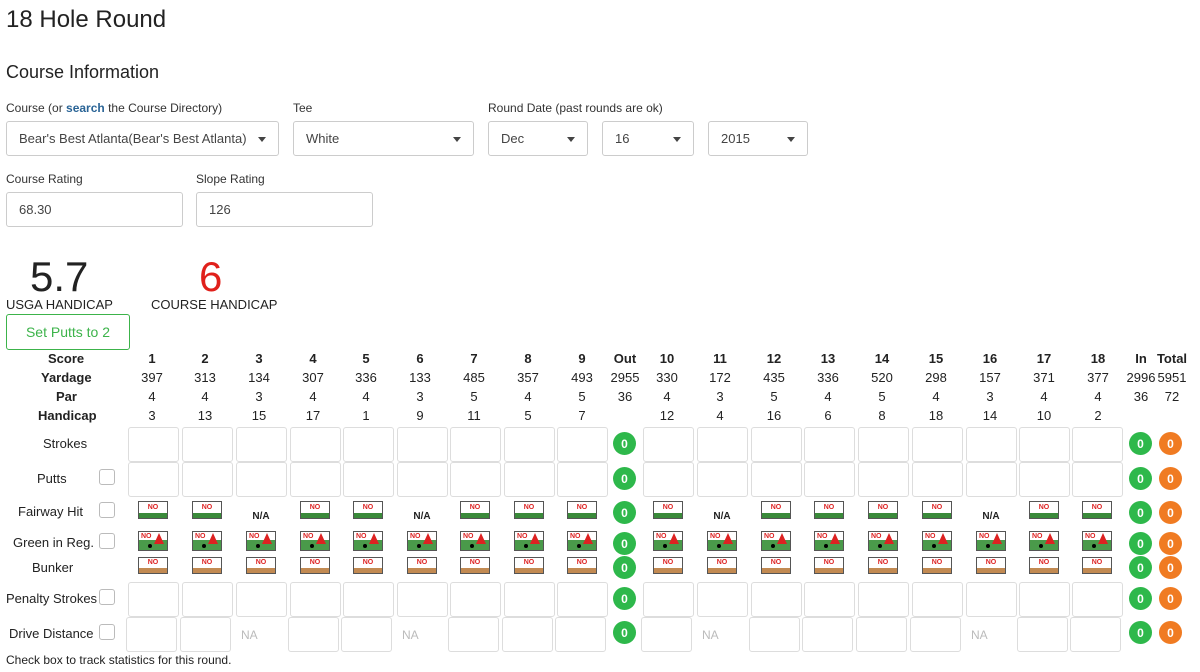 The width and height of the screenshot is (1200, 672). I want to click on track-drive-checkbox, so click(107, 631).